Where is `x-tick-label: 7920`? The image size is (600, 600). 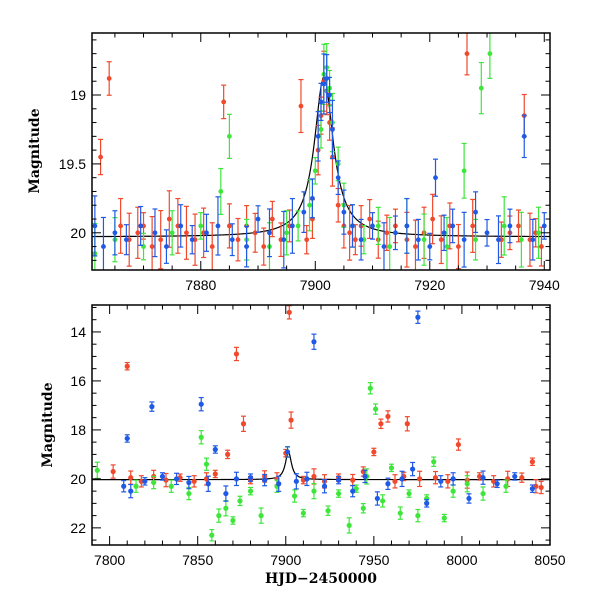
x-tick-label: 7920 is located at coordinates (429, 285).